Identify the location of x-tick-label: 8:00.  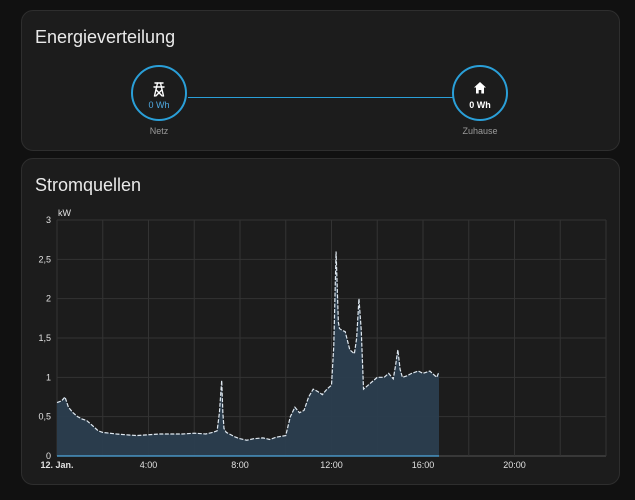
(240, 465).